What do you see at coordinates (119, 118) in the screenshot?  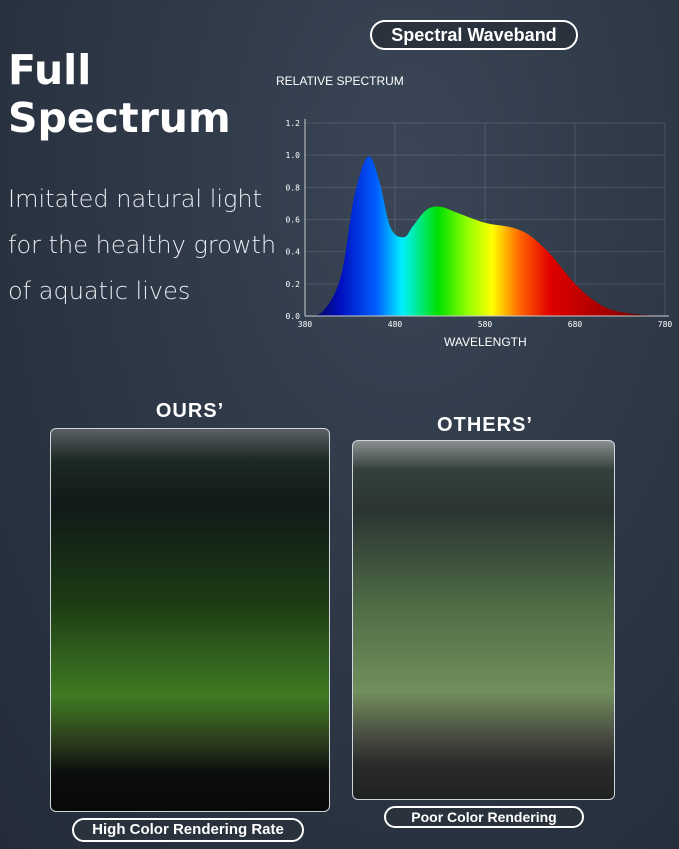 I see `title-line: Spectrum` at bounding box center [119, 118].